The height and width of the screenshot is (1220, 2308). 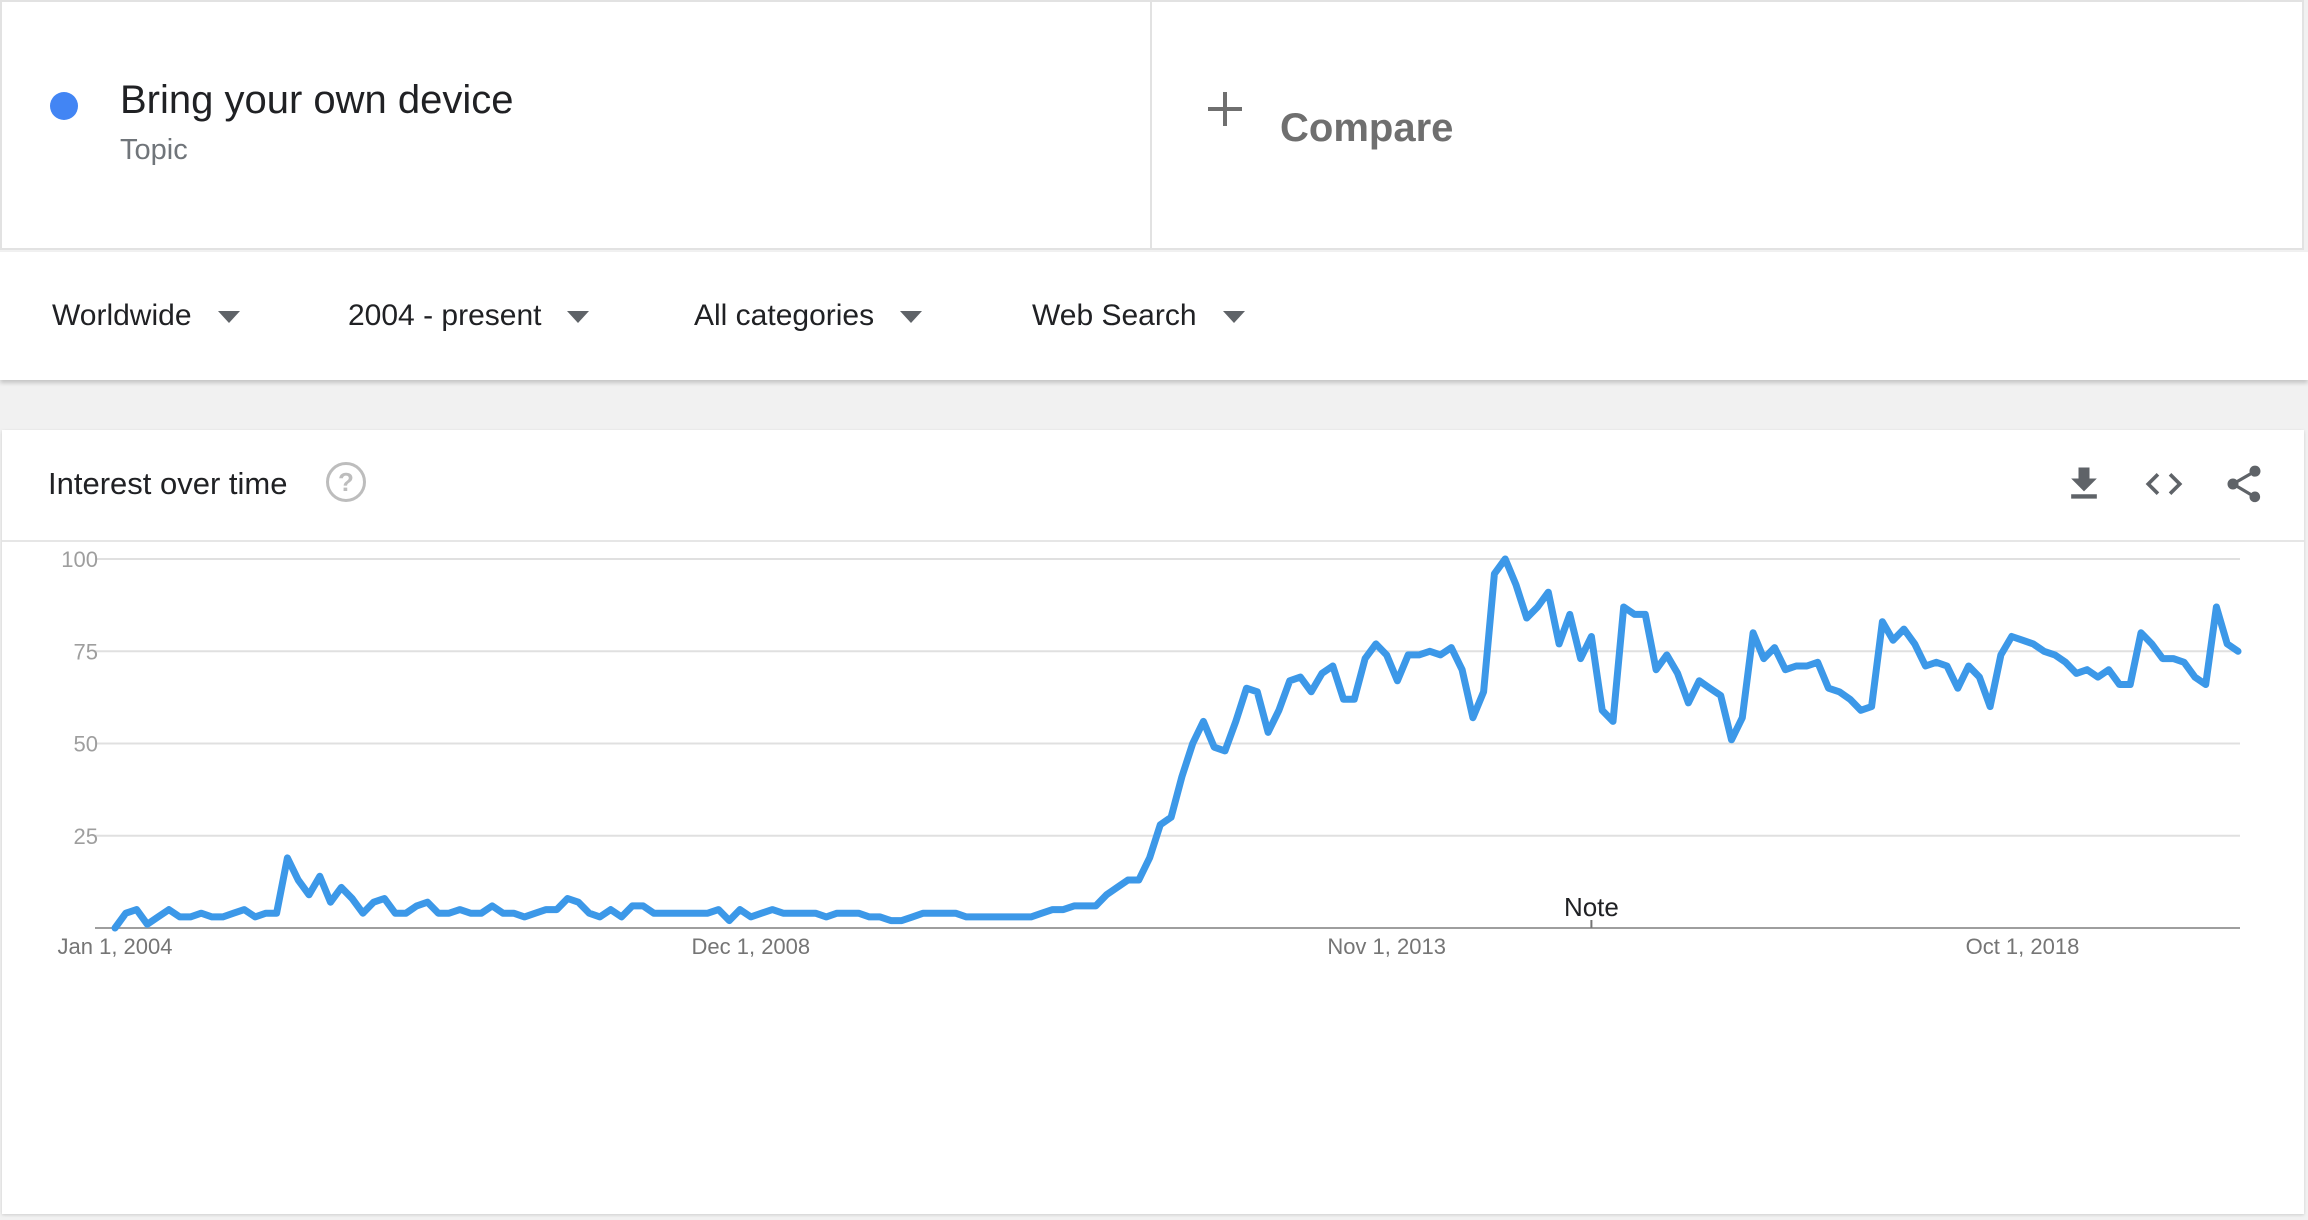 I want to click on y-tick-label: 75, so click(x=86, y=651).